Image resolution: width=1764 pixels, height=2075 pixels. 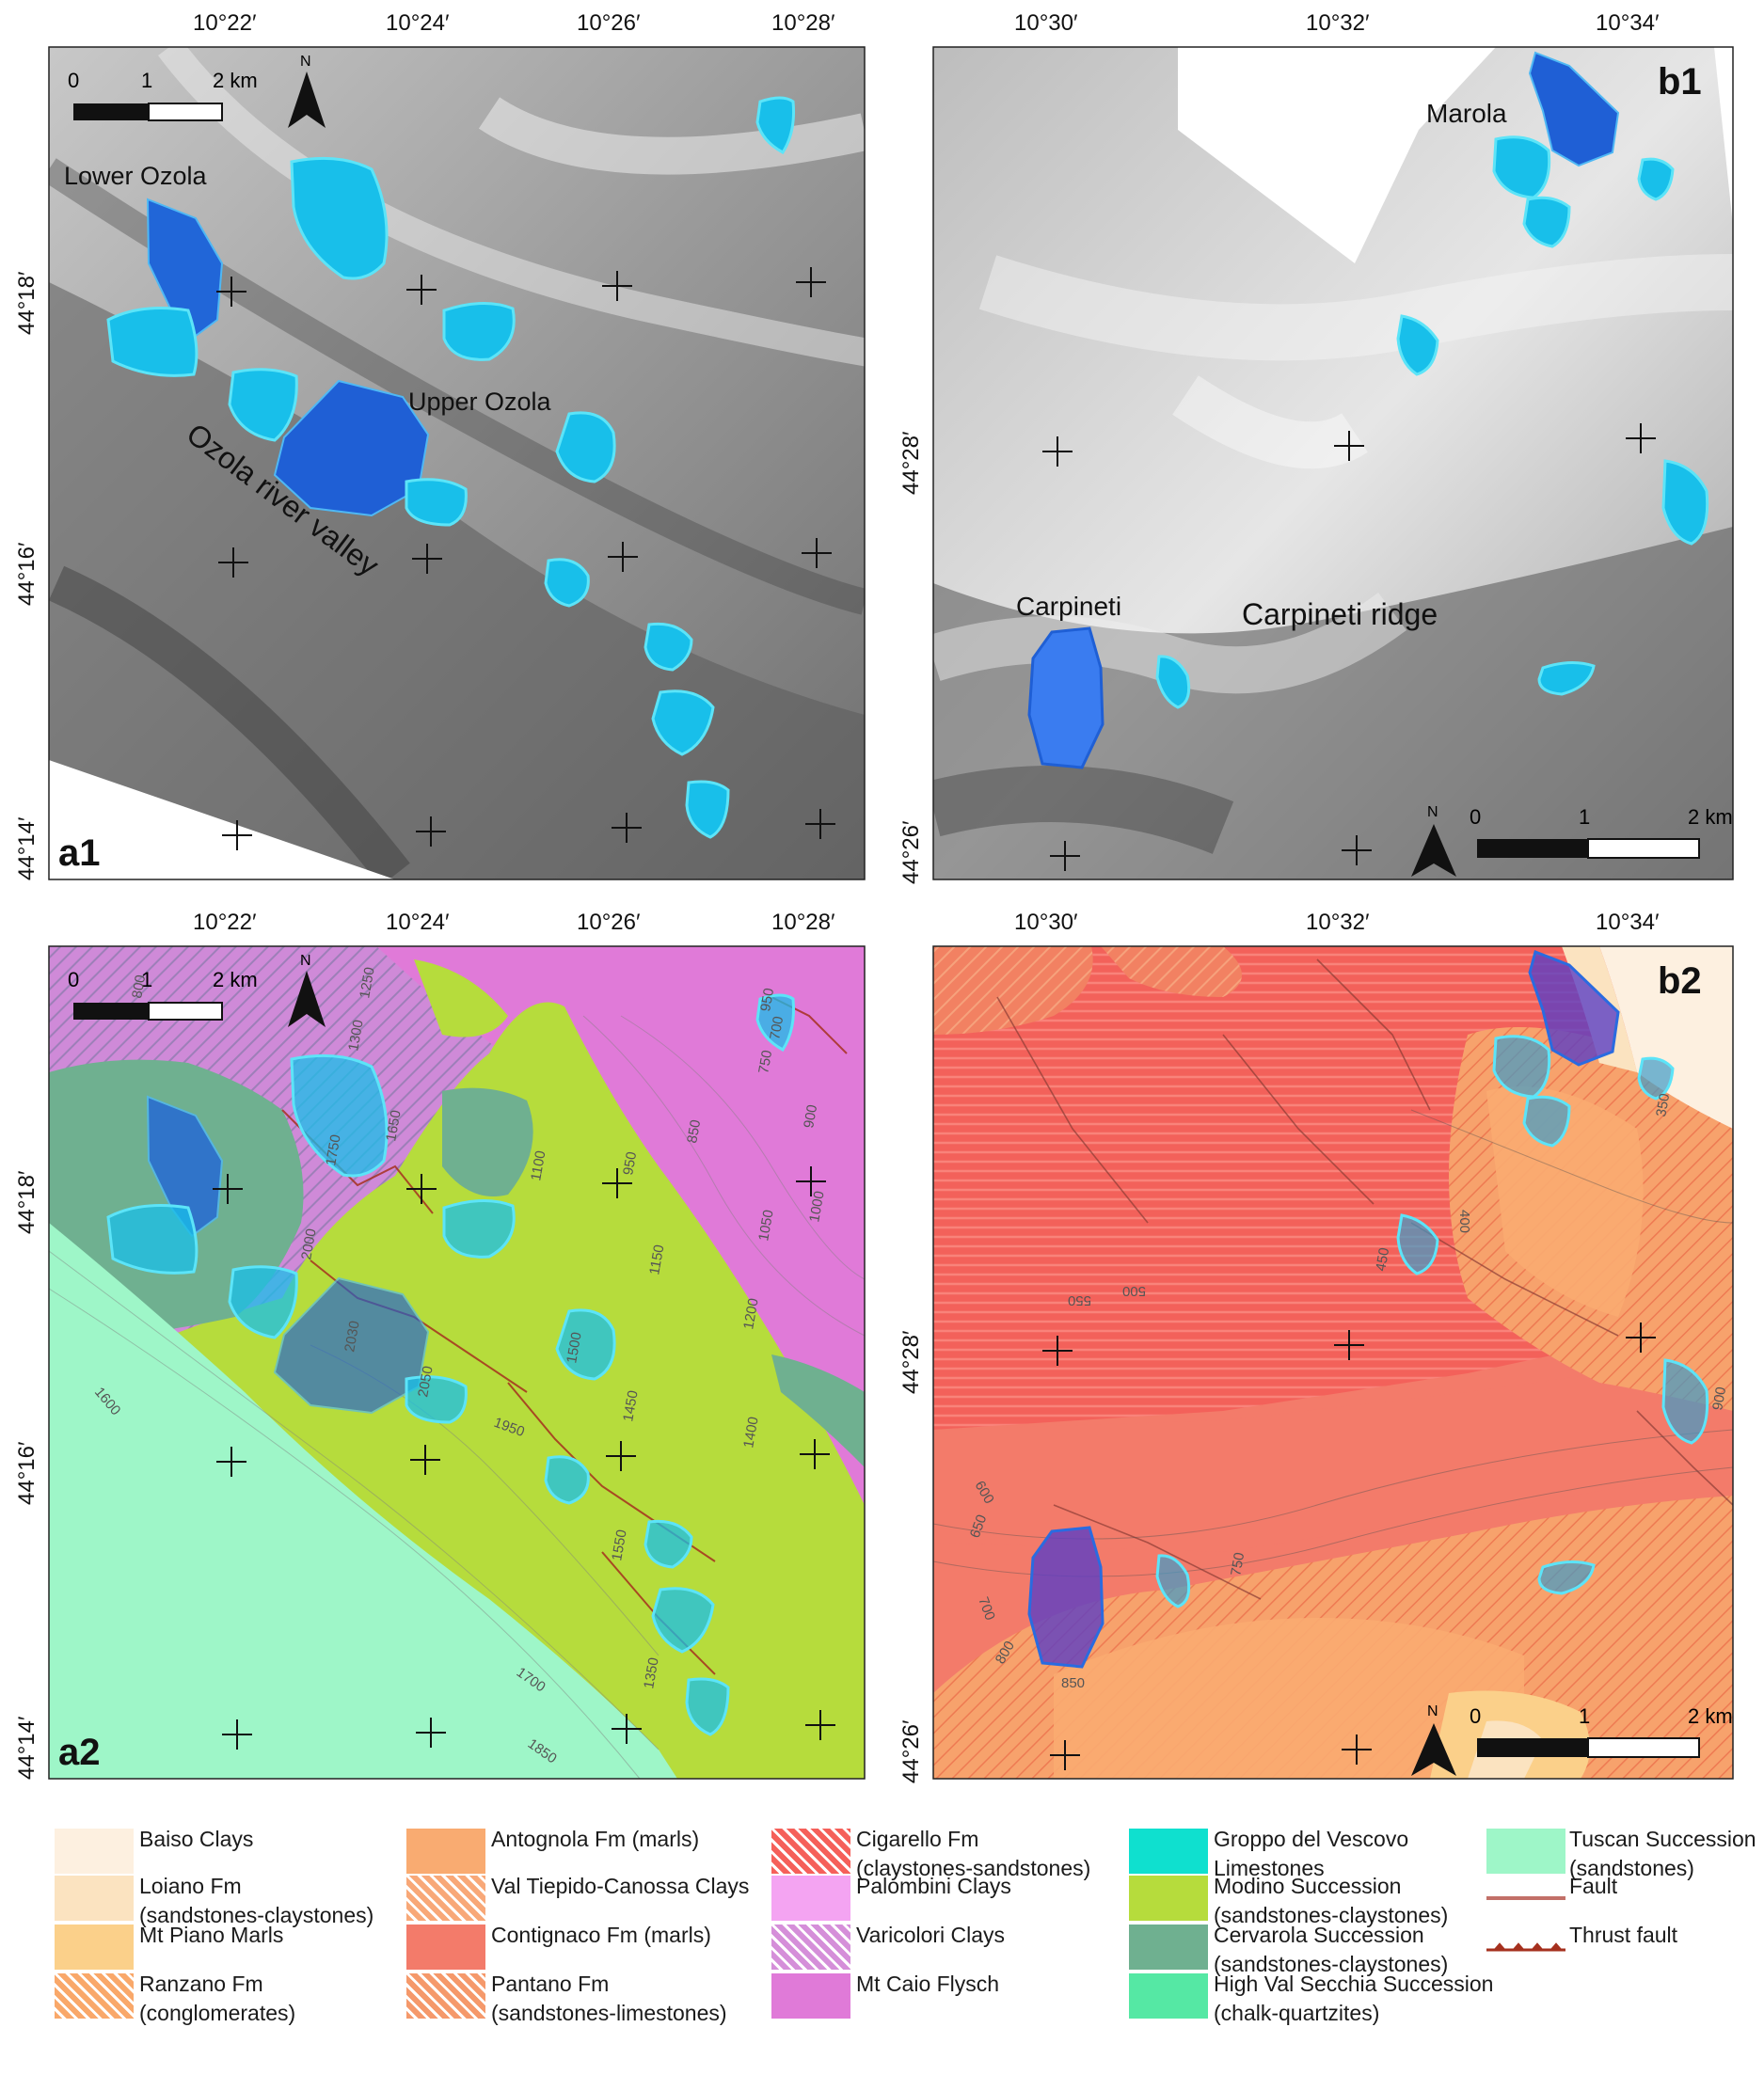 I want to click on translational-landslides-b1, so click(x=1432, y=422).